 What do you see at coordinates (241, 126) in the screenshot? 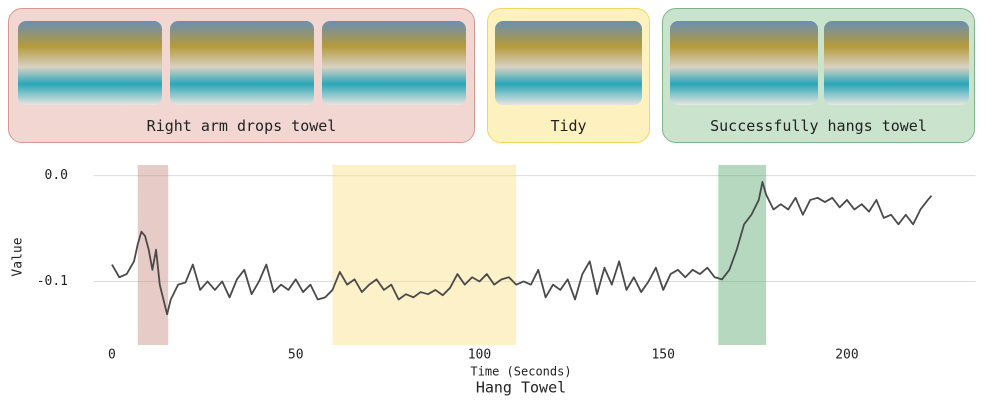
I see `caption: Right arm drops towel` at bounding box center [241, 126].